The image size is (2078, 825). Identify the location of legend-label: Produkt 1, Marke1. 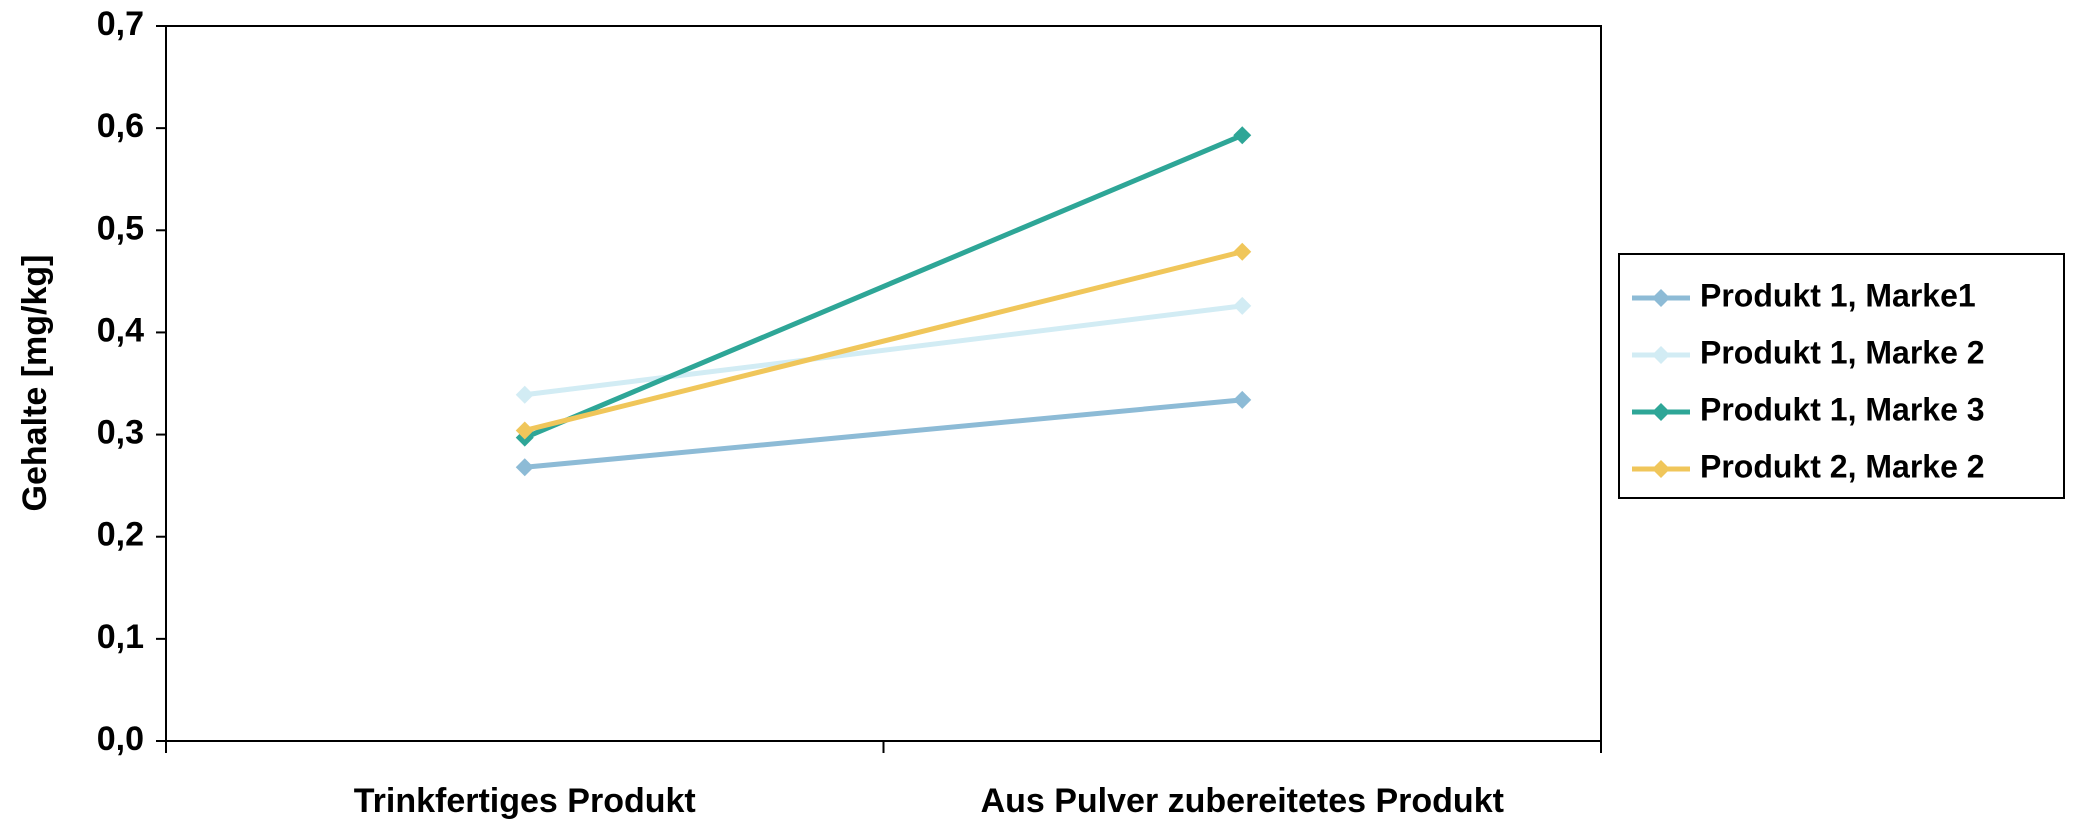
(1838, 295).